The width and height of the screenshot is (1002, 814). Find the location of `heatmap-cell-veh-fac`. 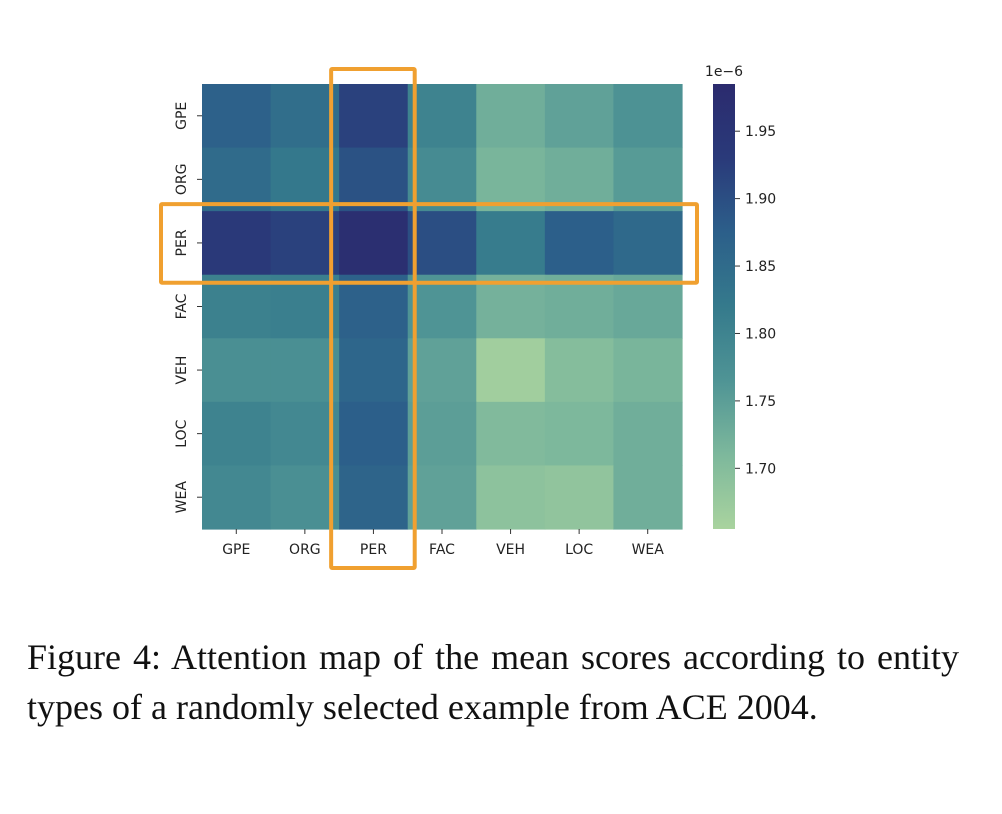

heatmap-cell-veh-fac is located at coordinates (442, 370).